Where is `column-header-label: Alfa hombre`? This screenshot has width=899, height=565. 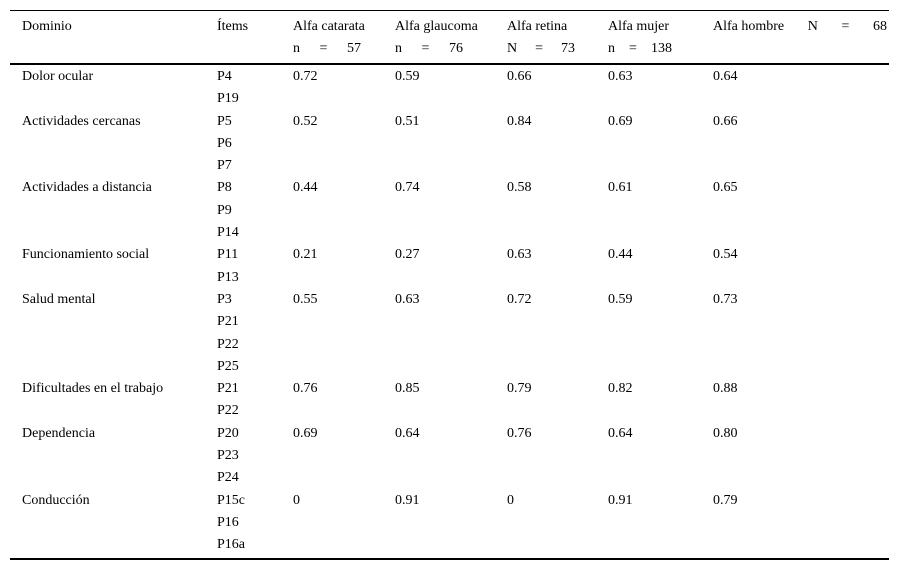 column-header-label: Alfa hombre is located at coordinates (749, 26).